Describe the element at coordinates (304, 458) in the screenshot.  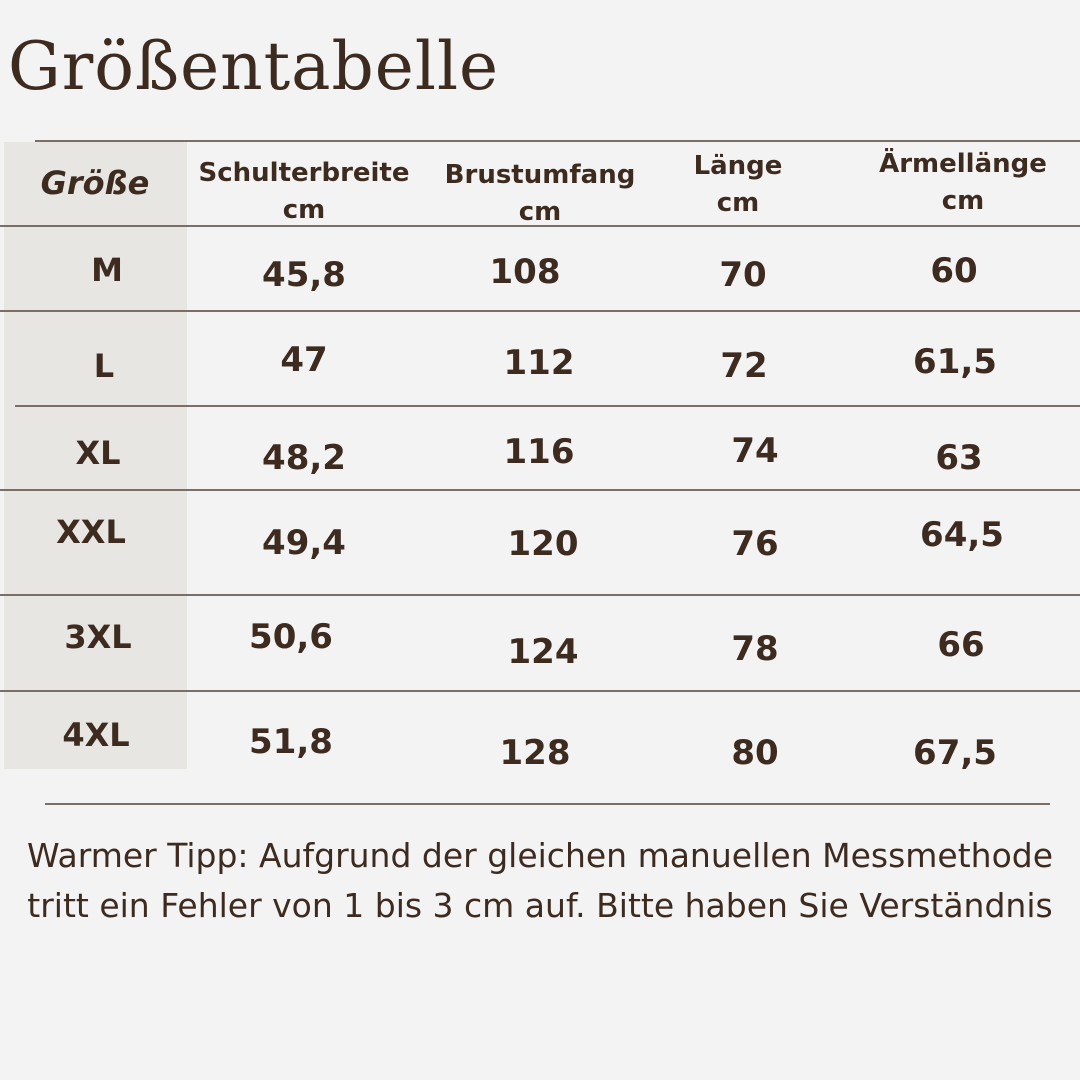
I see `measurement-value: 48,2` at that location.